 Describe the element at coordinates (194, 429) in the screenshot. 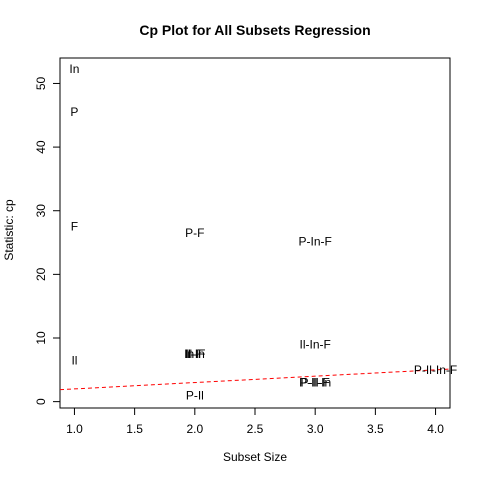

I see `x-tick-label: 2.0` at that location.